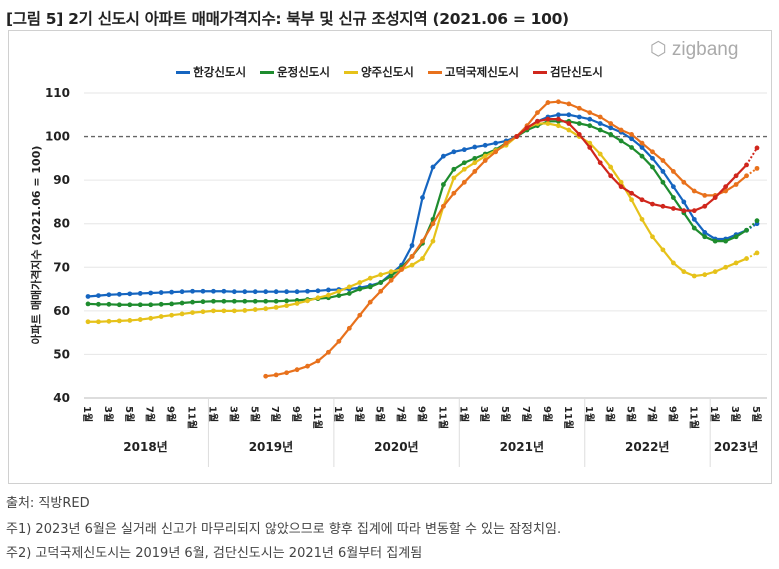 The image size is (779, 569). Describe the element at coordinates (661, 49) in the screenshot. I see `logo-icon: ⬡` at that location.